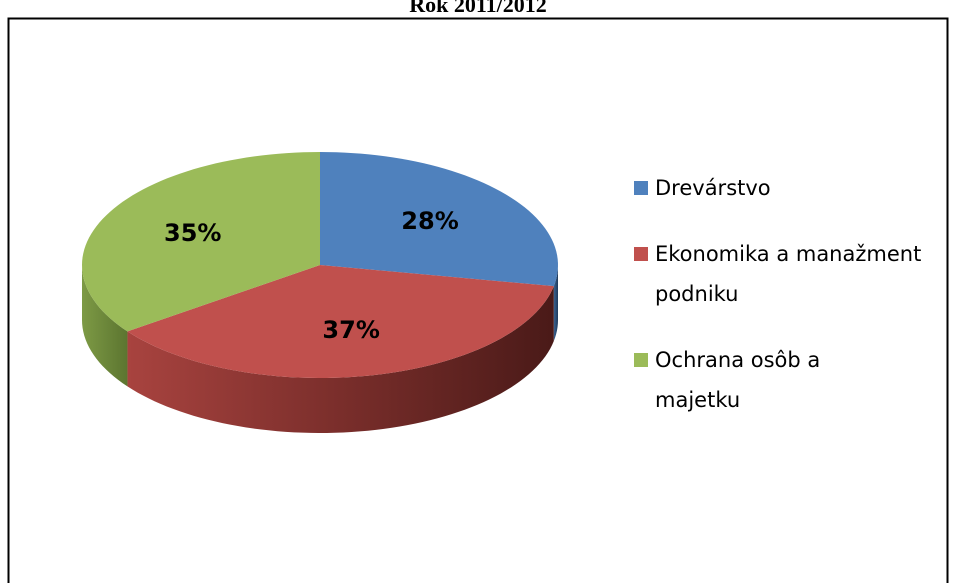 Image resolution: width=956 pixels, height=583 pixels. What do you see at coordinates (713, 188) in the screenshot?
I see `legend-label: Drevárstvo` at bounding box center [713, 188].